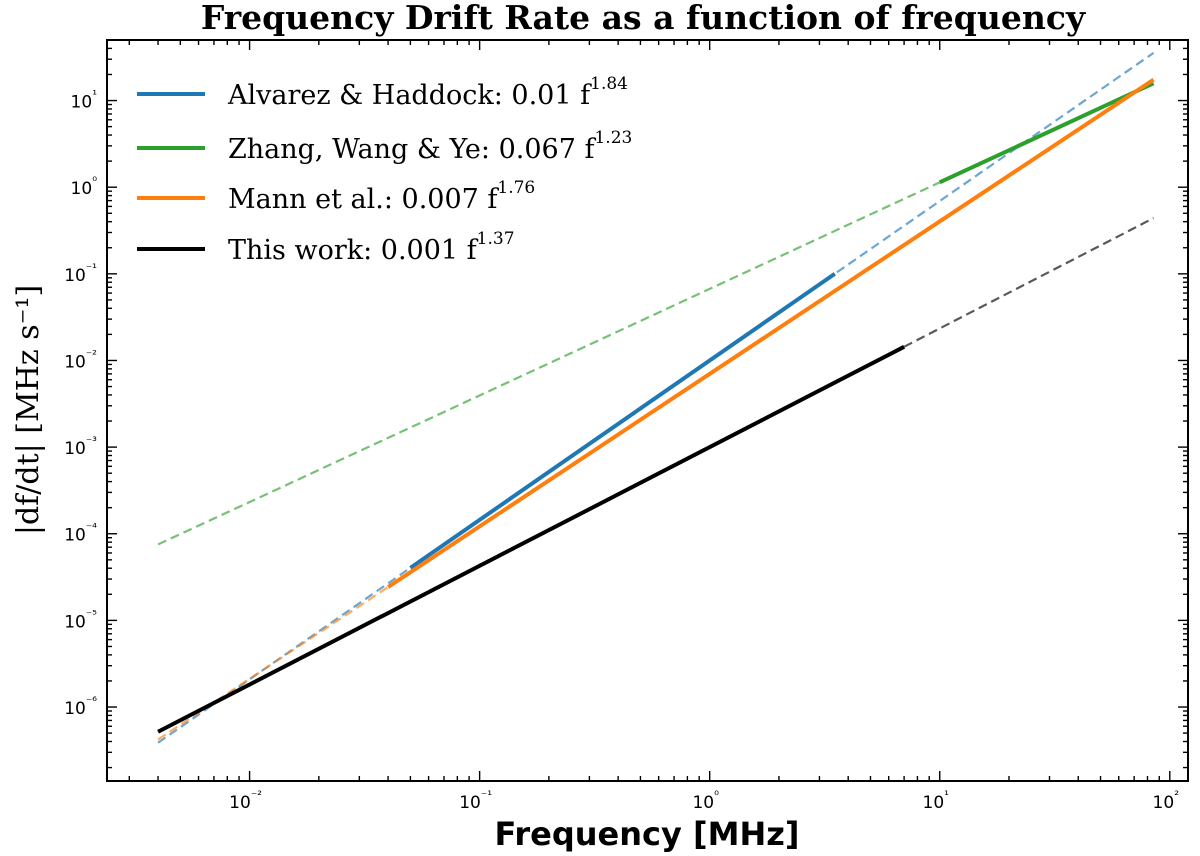 The image size is (1200, 856). I want to click on y-tick-label: 10⁰, so click(84, 186).